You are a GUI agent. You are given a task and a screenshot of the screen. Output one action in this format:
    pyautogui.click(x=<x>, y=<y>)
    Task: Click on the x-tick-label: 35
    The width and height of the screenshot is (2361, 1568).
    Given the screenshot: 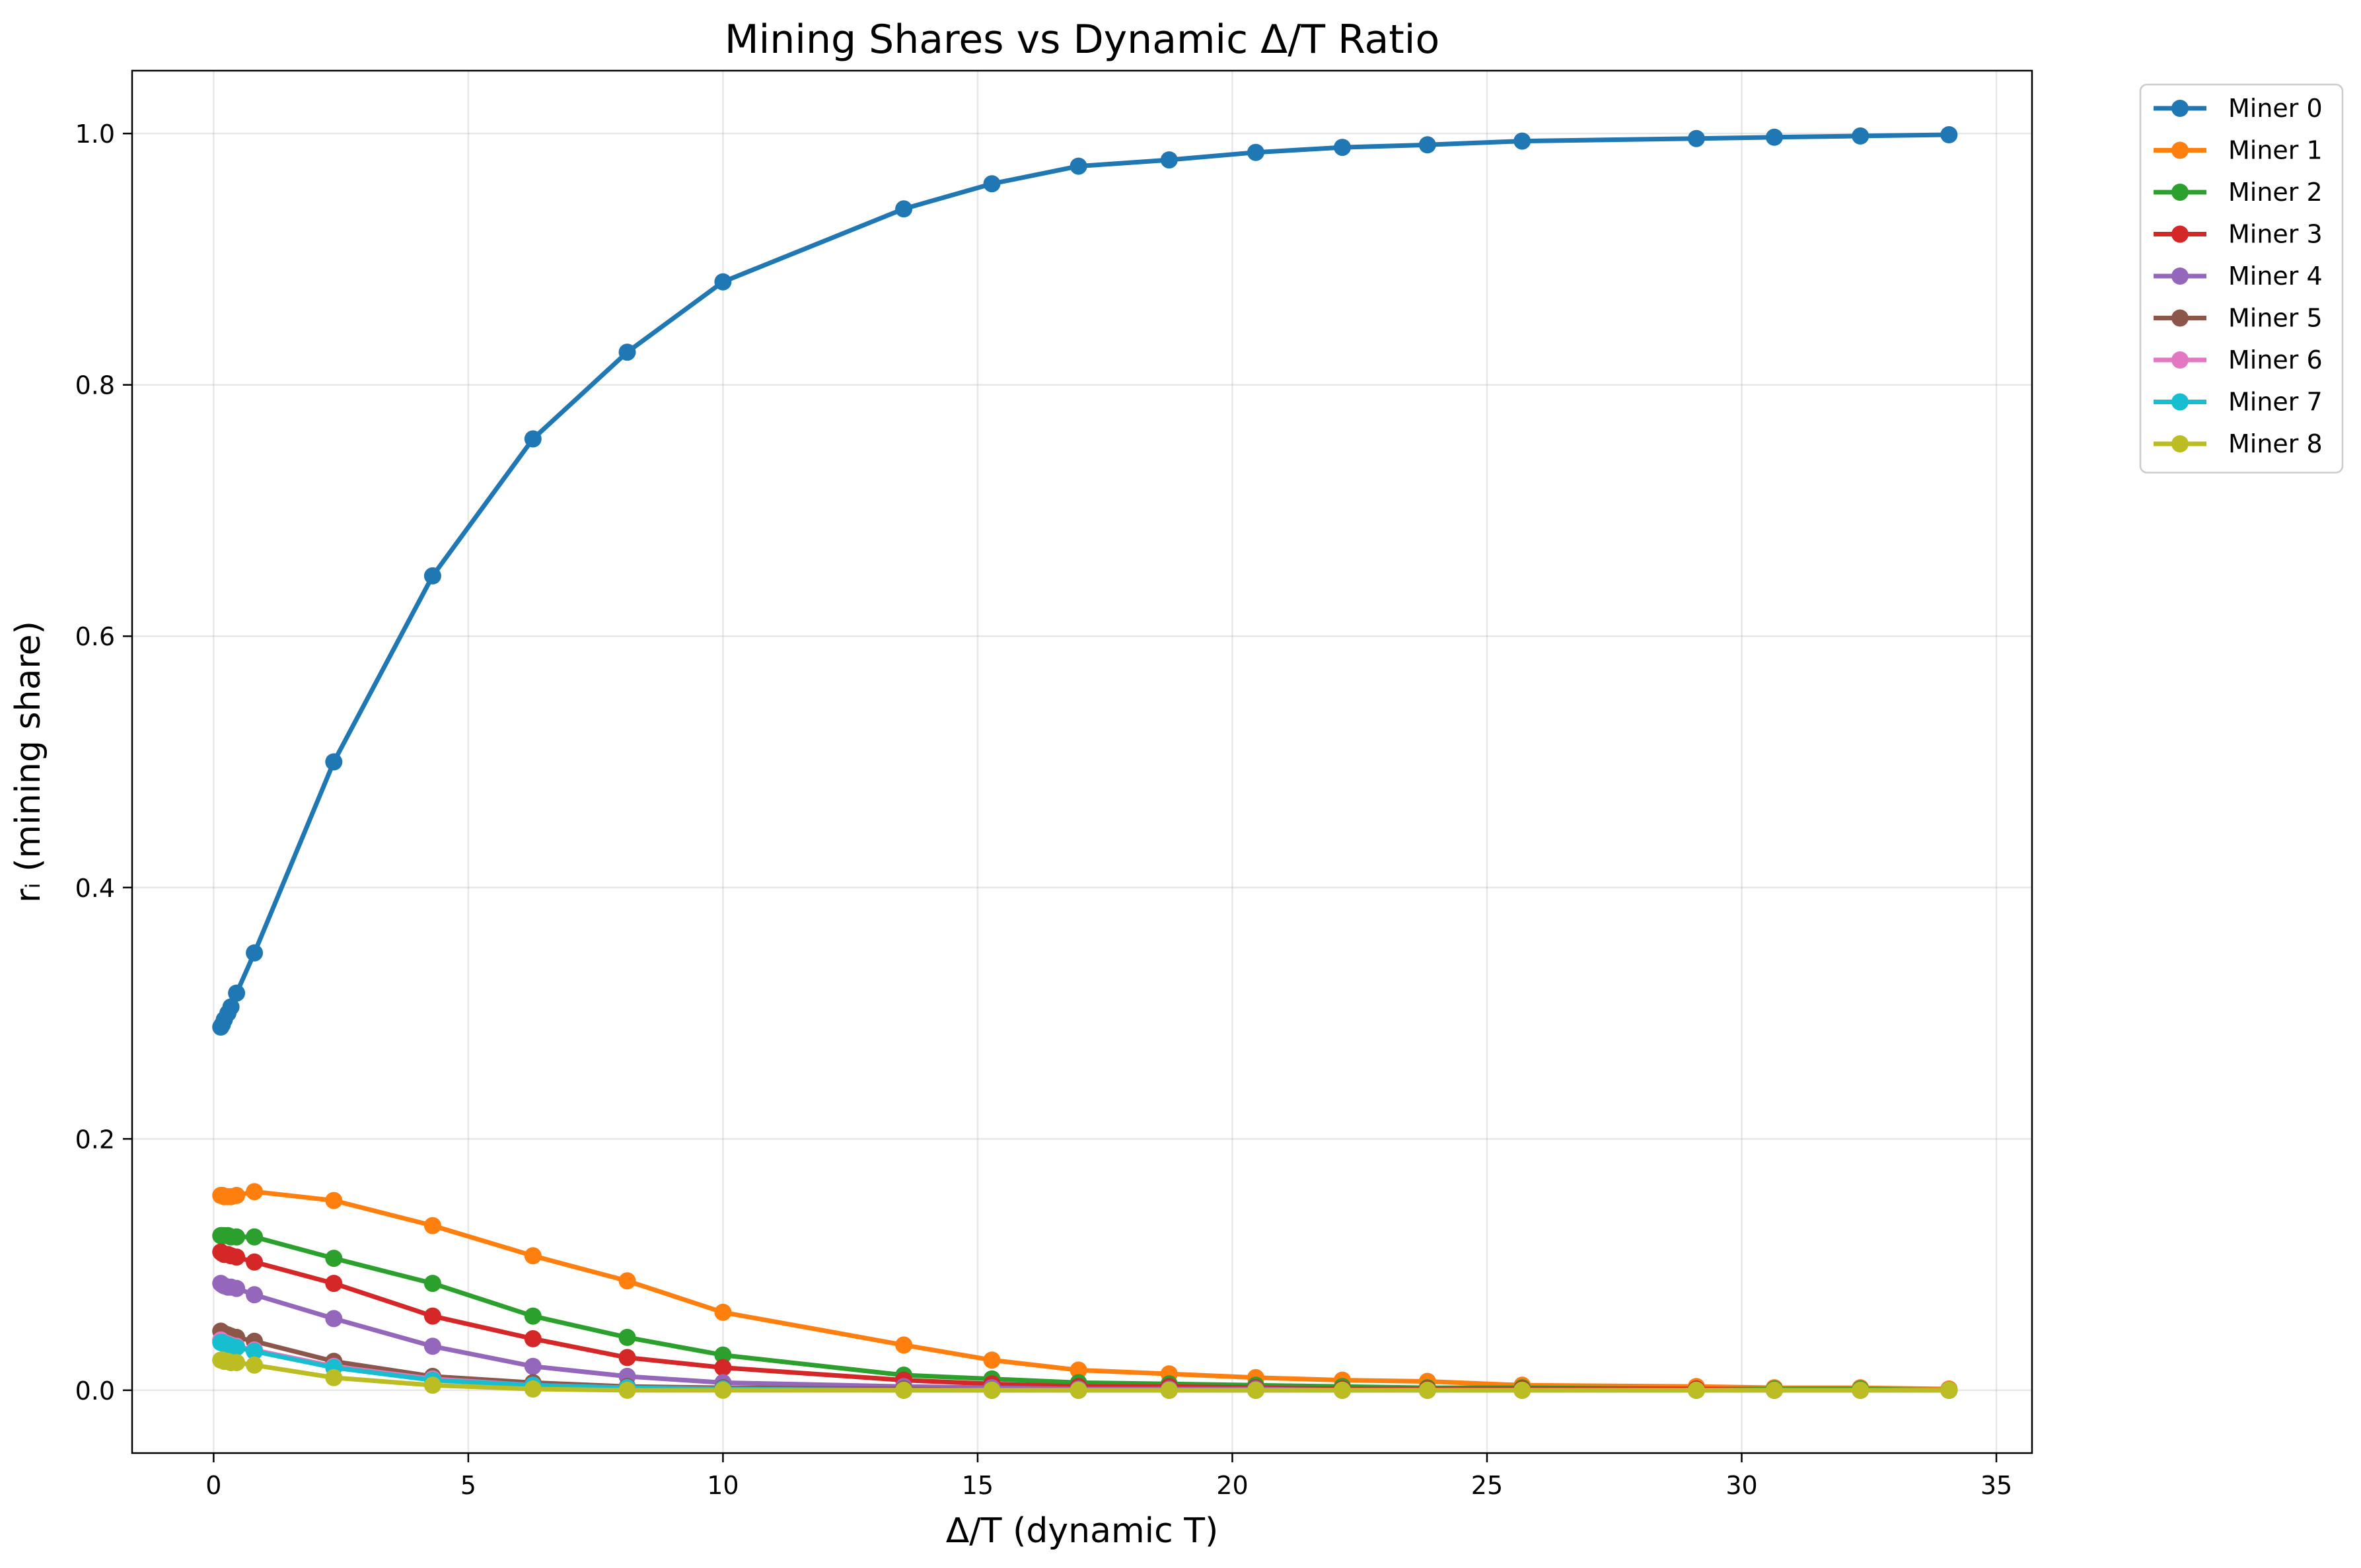 What is the action you would take?
    pyautogui.click(x=1996, y=1485)
    